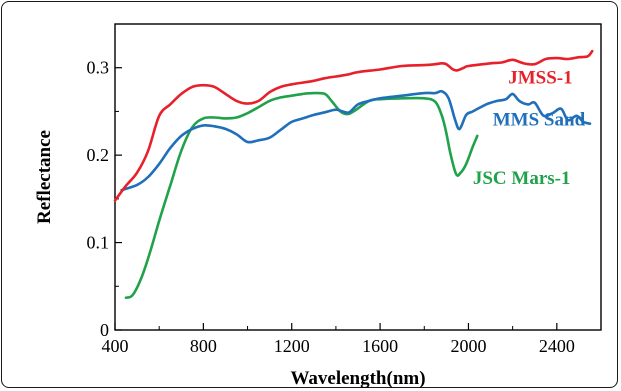 This screenshot has height=391, width=621. Describe the element at coordinates (557, 346) in the screenshot. I see `x-tick-label: 2400` at that location.